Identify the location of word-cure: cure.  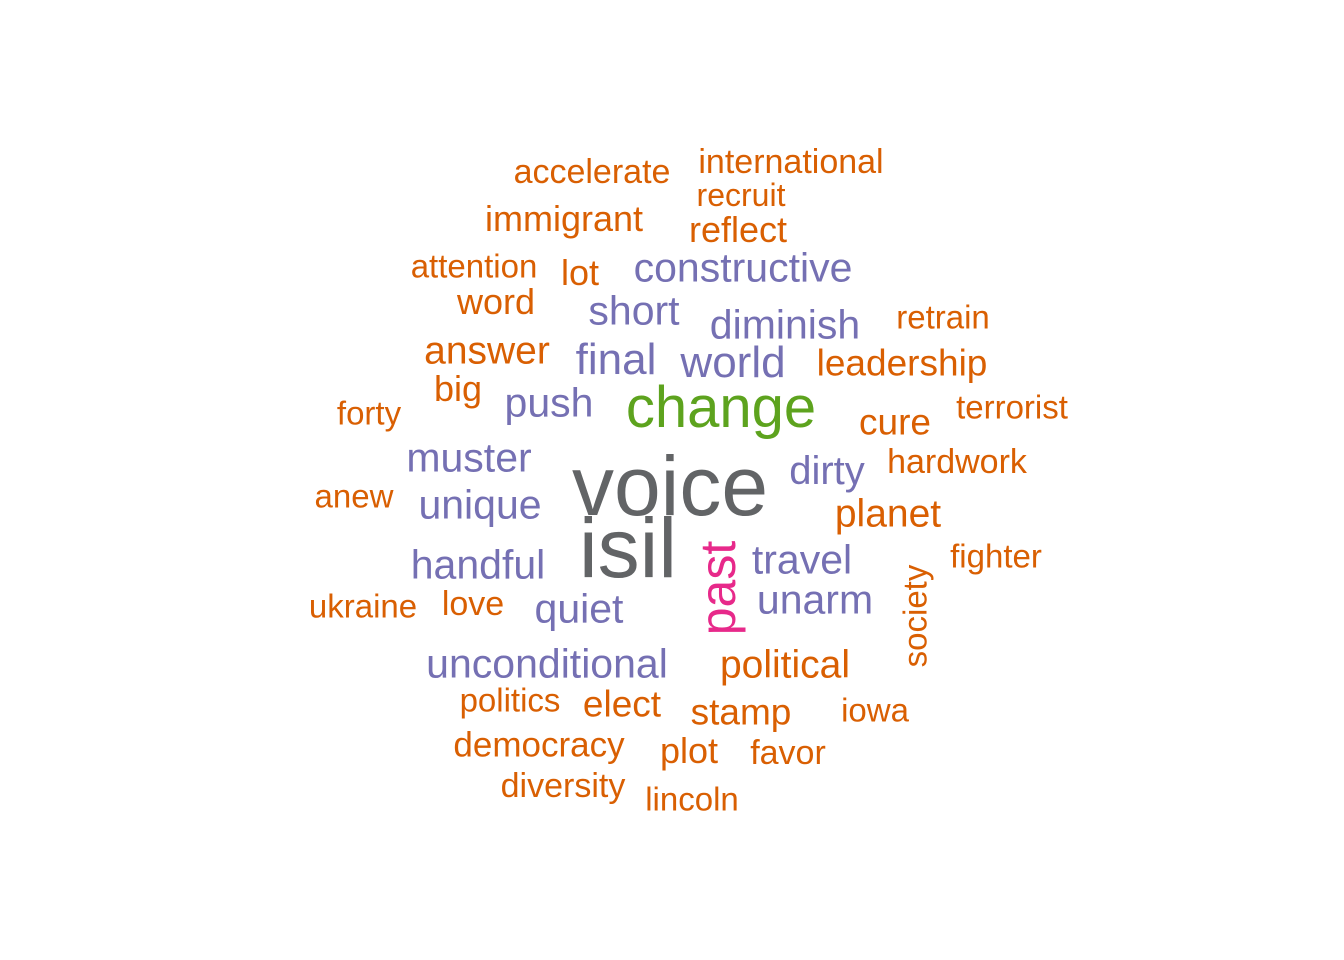
(895, 422).